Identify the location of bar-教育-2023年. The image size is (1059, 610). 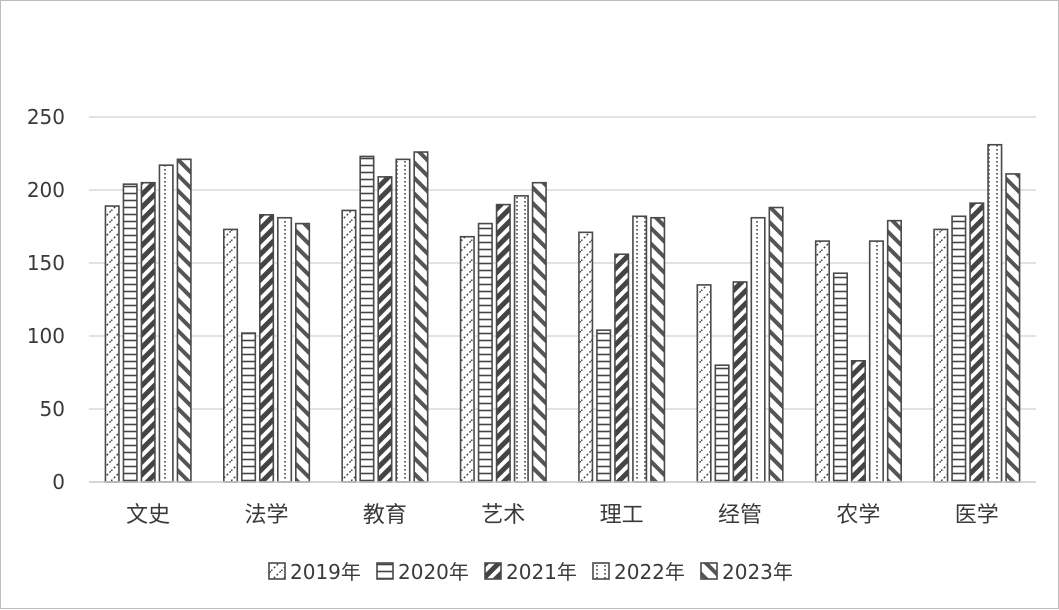
(421, 317).